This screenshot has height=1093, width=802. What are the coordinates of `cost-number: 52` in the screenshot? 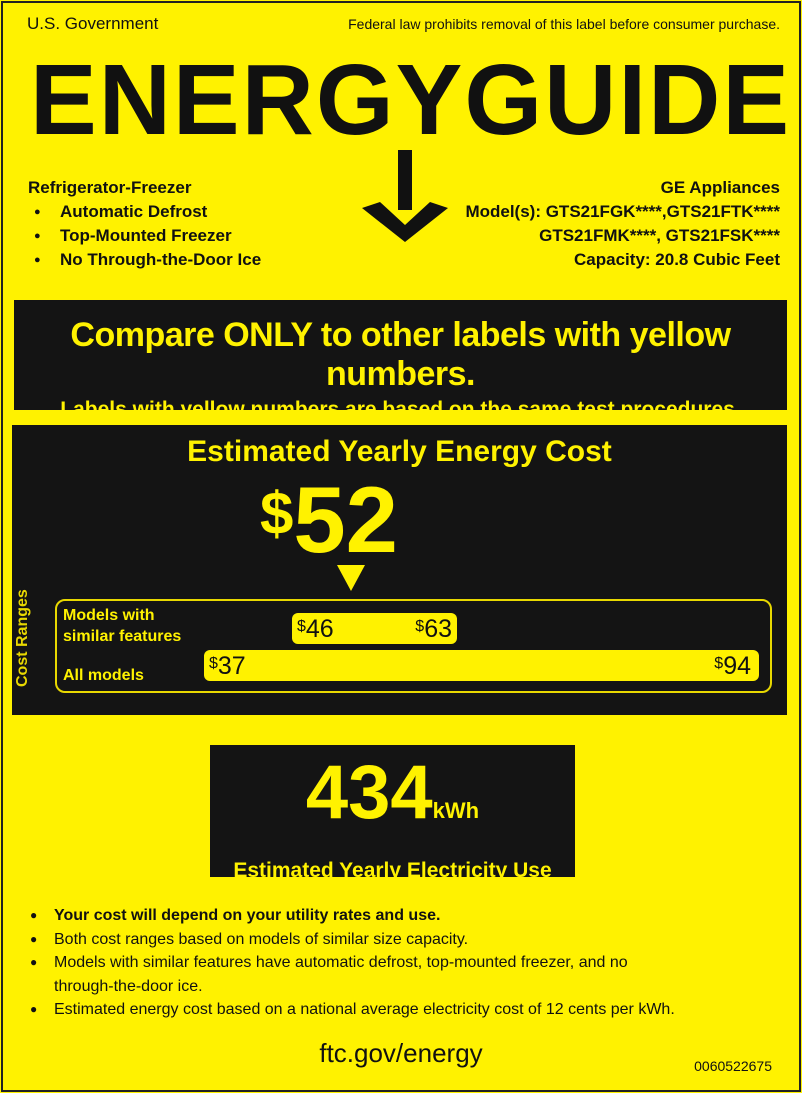 It's located at (345, 519).